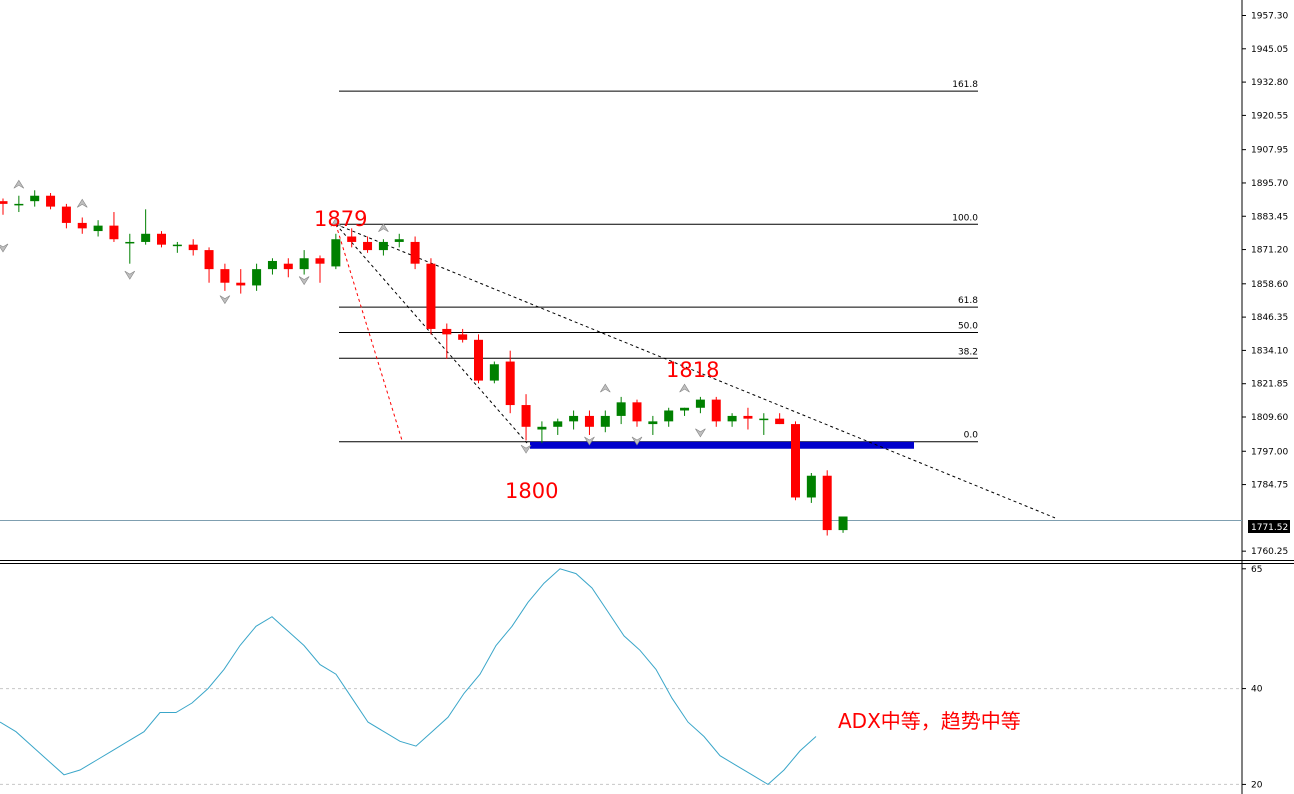  What do you see at coordinates (1269, 151) in the screenshot?
I see `price-tick-label: 1907.95` at bounding box center [1269, 151].